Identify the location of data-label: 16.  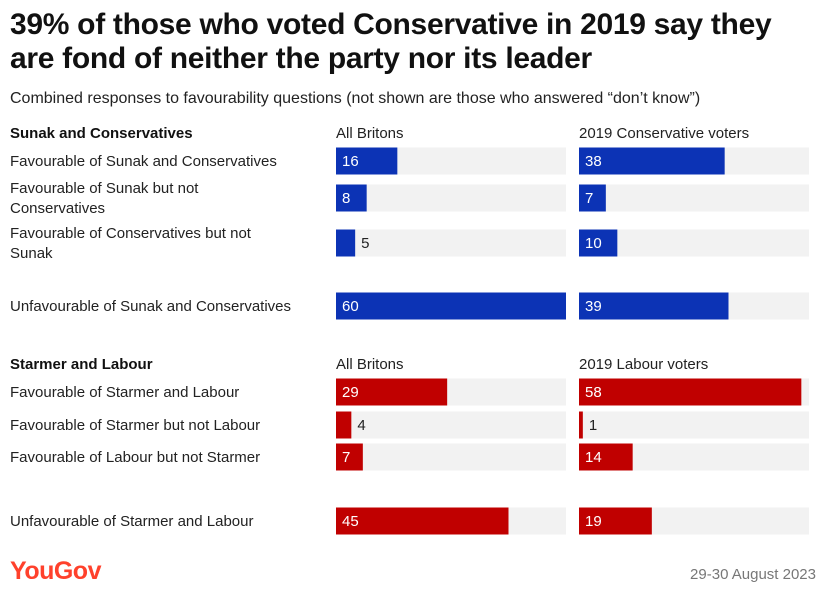
(350, 161).